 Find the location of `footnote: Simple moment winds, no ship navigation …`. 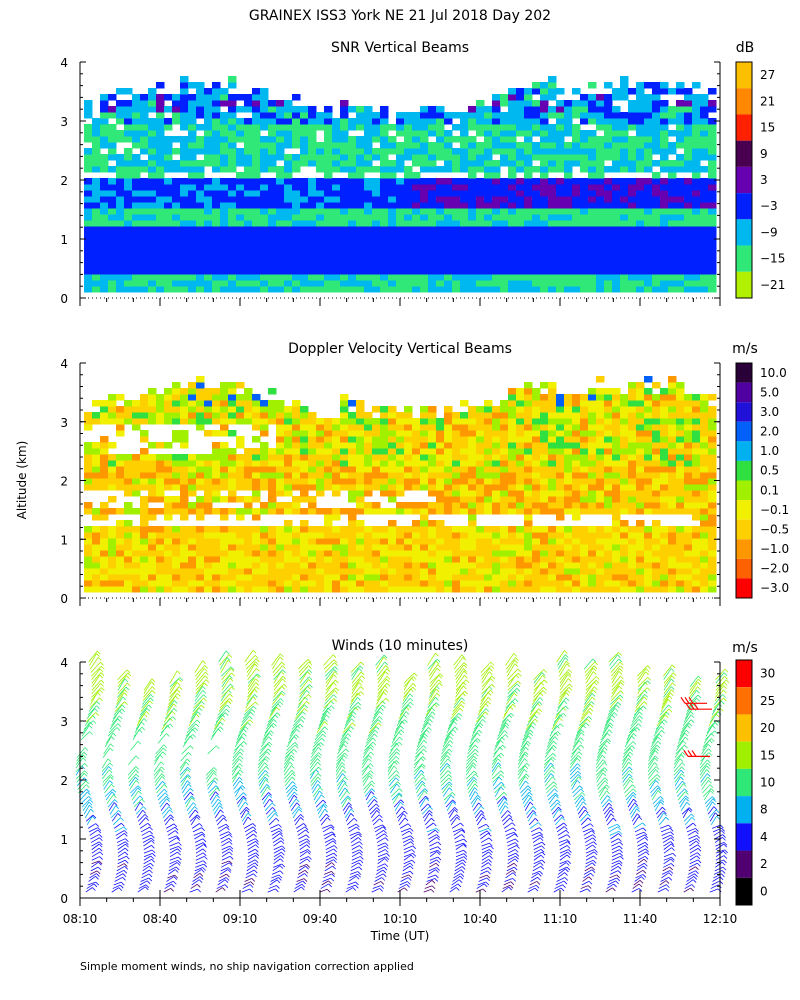

footnote: Simple moment winds, no ship navigation … is located at coordinates (247, 966).